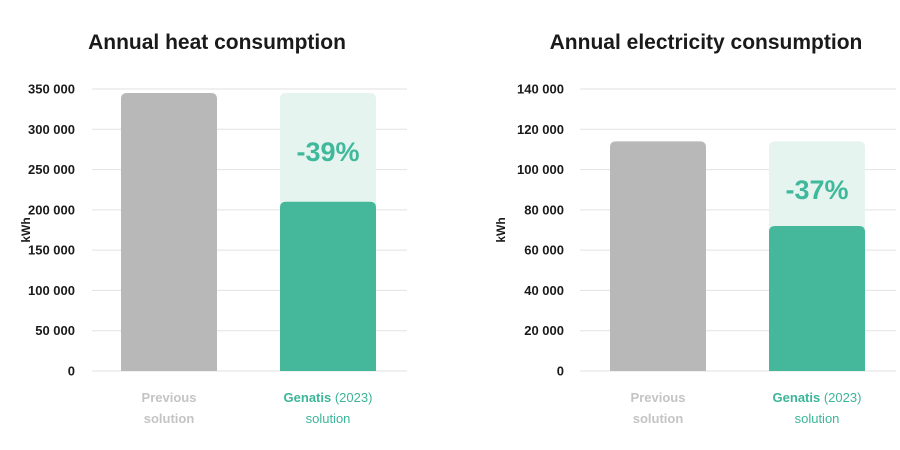  Describe the element at coordinates (51, 169) in the screenshot. I see `y-tick-label: 250 000` at that location.